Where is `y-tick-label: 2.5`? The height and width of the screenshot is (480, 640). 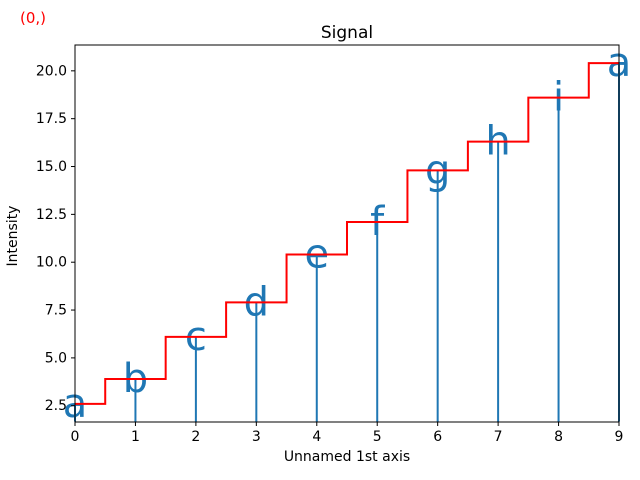 y-tick-label: 2.5 is located at coordinates (56, 406).